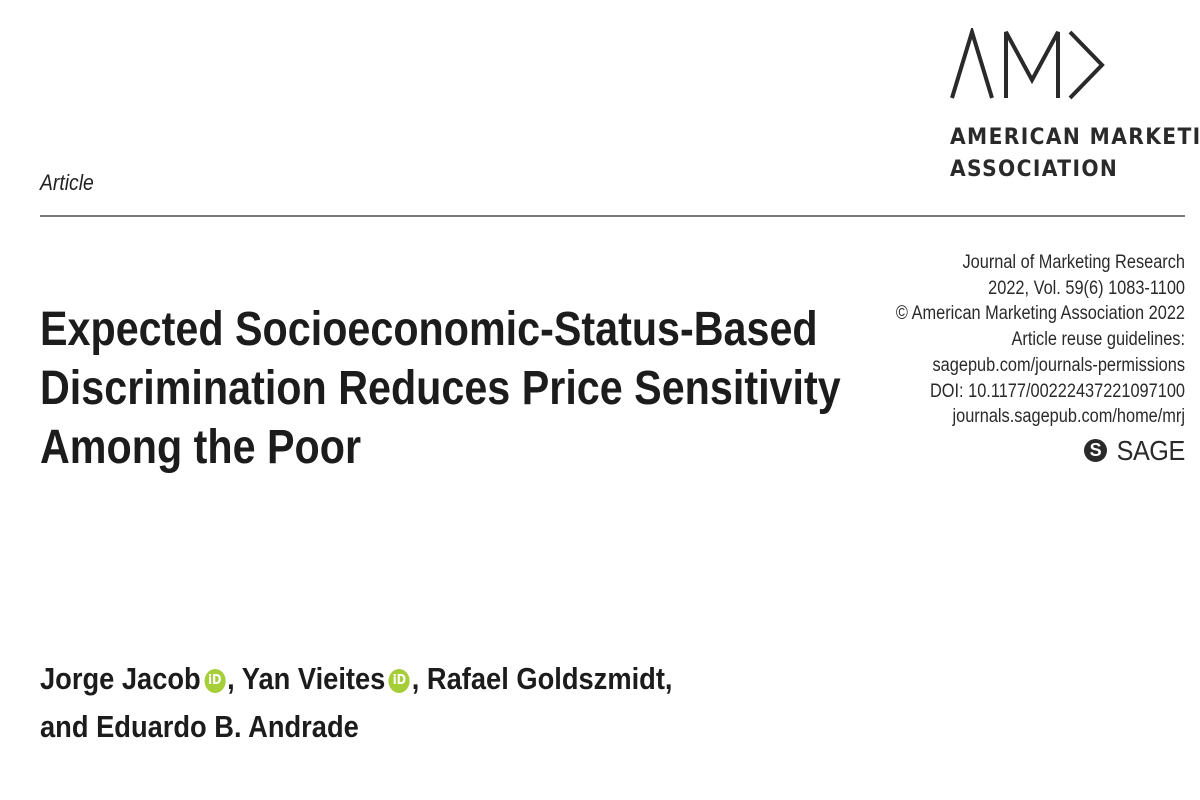 The image size is (1200, 800). I want to click on title-line-1: Expected Socioeconomic-Status-Based, so click(429, 329).